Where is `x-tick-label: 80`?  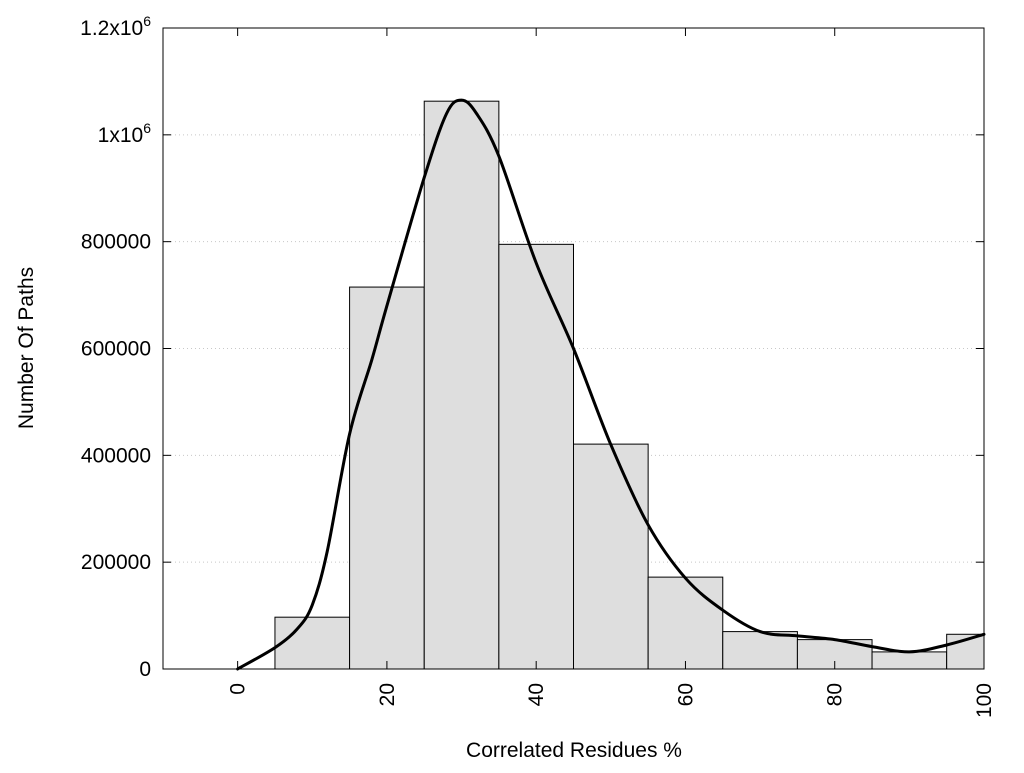 x-tick-label: 80 is located at coordinates (835, 694).